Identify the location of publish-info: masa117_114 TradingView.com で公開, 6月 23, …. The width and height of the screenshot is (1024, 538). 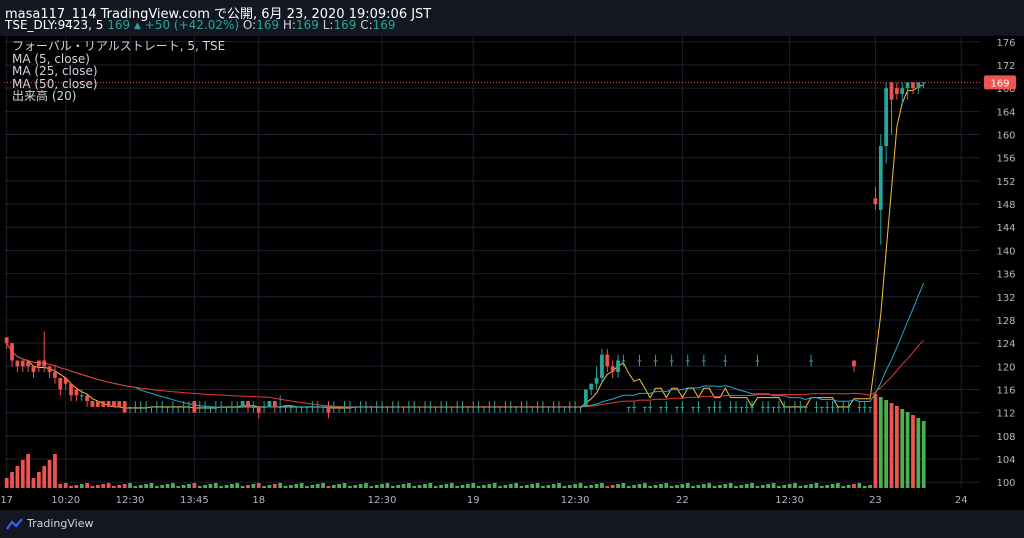
(218, 14).